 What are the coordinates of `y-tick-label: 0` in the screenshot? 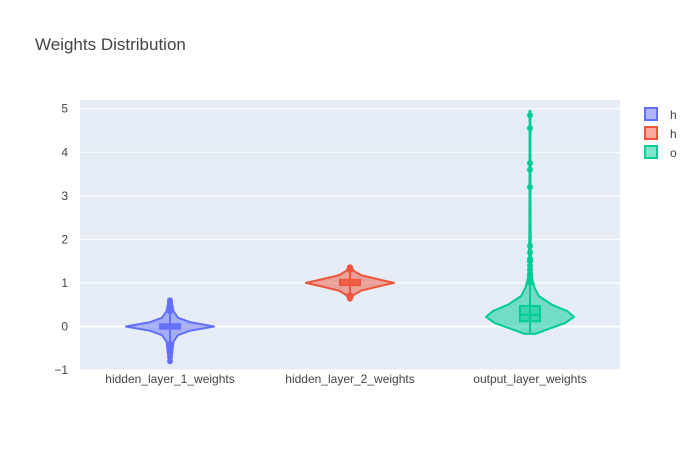 It's located at (64, 326).